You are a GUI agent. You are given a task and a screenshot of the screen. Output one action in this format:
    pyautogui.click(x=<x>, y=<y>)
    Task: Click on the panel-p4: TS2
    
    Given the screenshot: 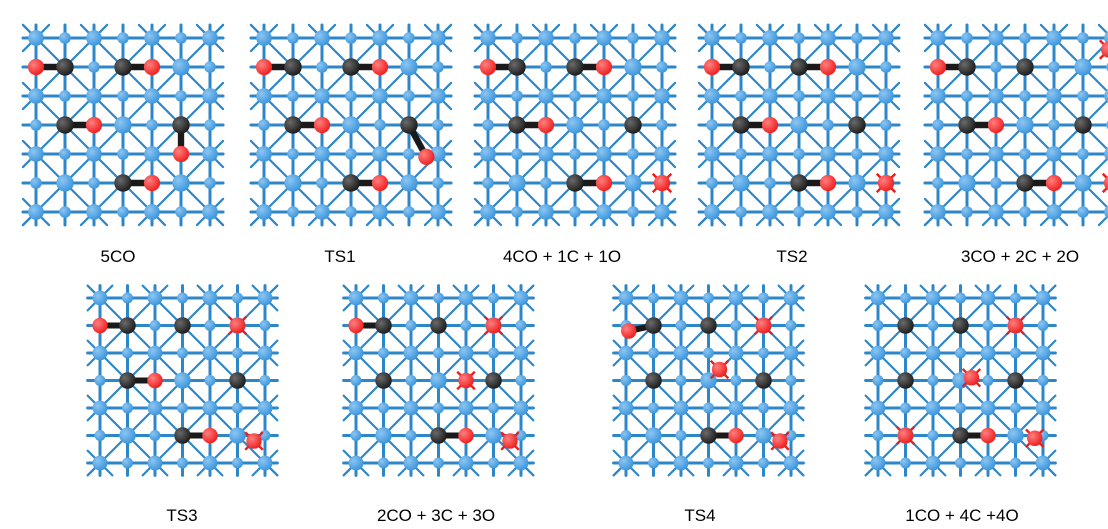 What is the action you would take?
    pyautogui.click(x=799, y=144)
    